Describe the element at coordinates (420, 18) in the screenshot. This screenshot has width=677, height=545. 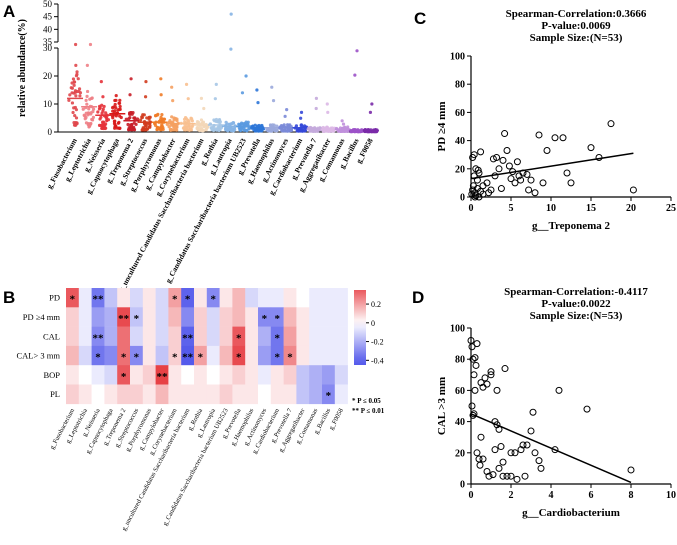
I see `panel-letter-c: C` at that location.